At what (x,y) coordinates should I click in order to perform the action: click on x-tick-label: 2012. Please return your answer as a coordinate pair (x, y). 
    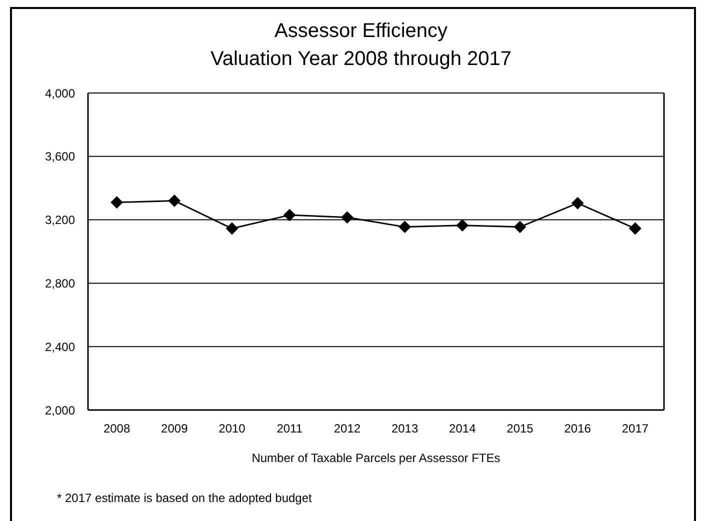
    Looking at the image, I should click on (347, 429).